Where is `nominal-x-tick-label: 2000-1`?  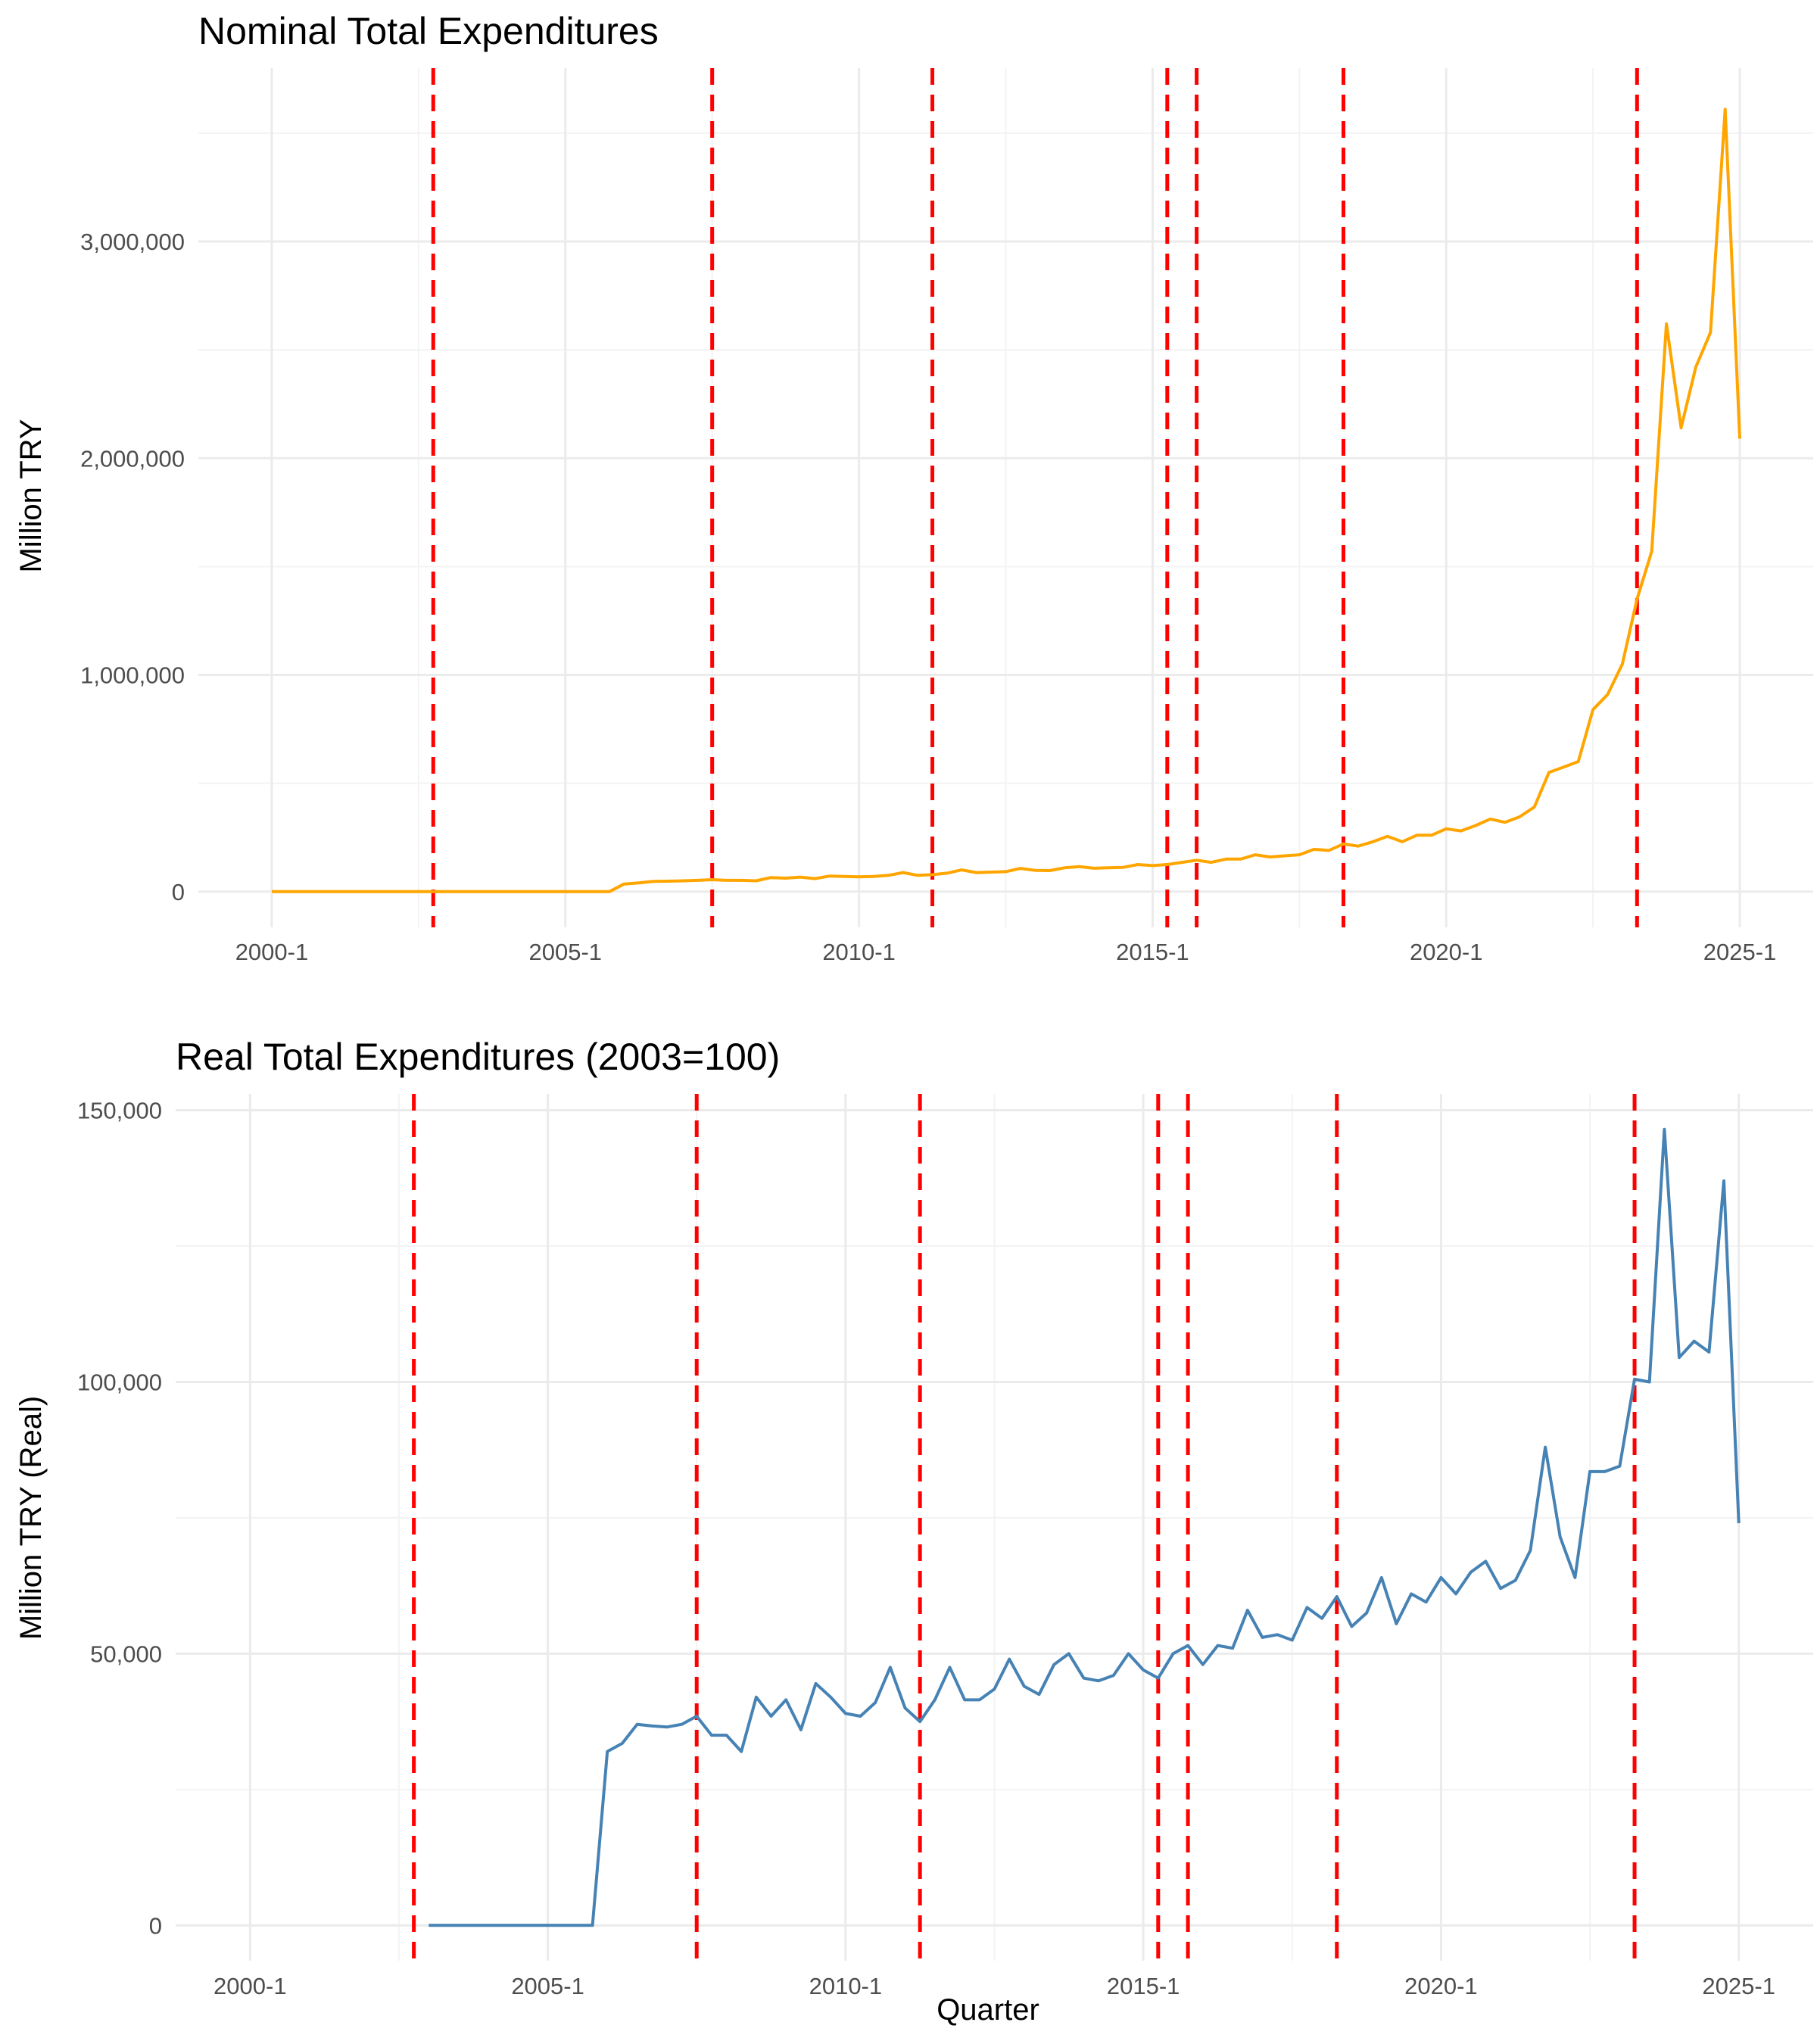 nominal-x-tick-label: 2000-1 is located at coordinates (272, 952).